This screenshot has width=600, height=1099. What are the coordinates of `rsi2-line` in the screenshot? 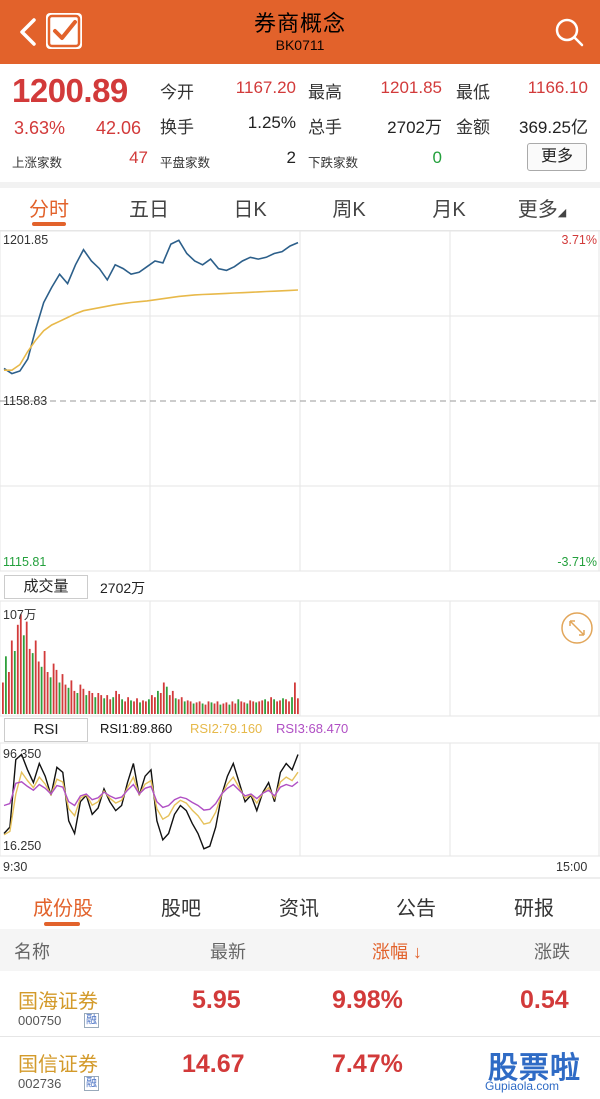 It's located at (151, 803).